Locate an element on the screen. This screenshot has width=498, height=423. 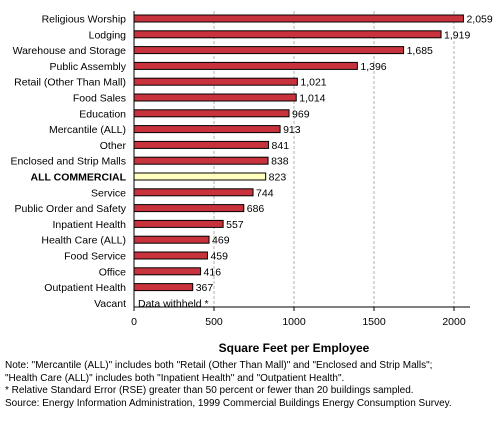
value-label-mercantile-all: 913 is located at coordinates (292, 130).